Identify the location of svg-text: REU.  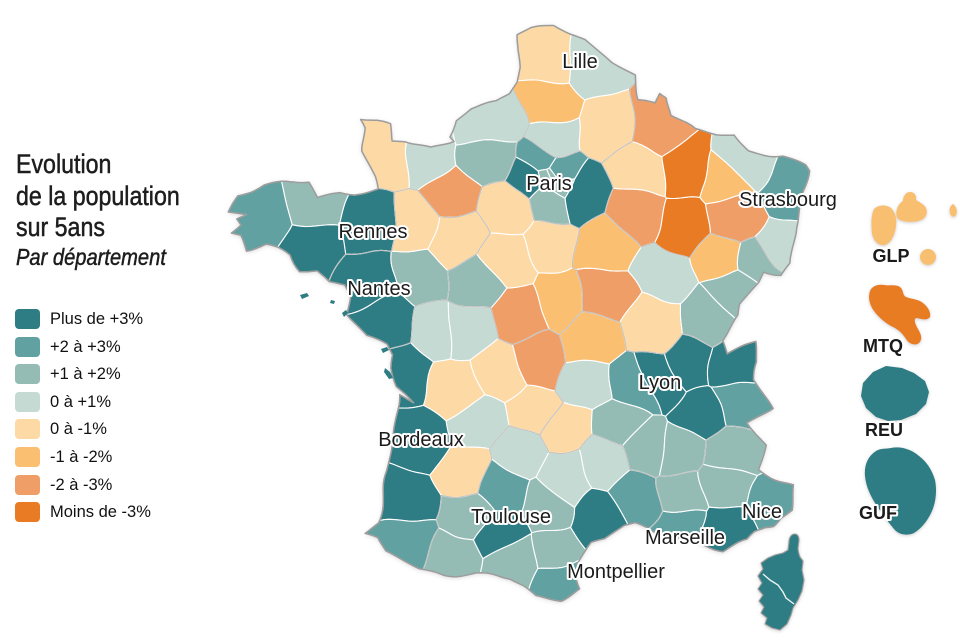
(884, 430).